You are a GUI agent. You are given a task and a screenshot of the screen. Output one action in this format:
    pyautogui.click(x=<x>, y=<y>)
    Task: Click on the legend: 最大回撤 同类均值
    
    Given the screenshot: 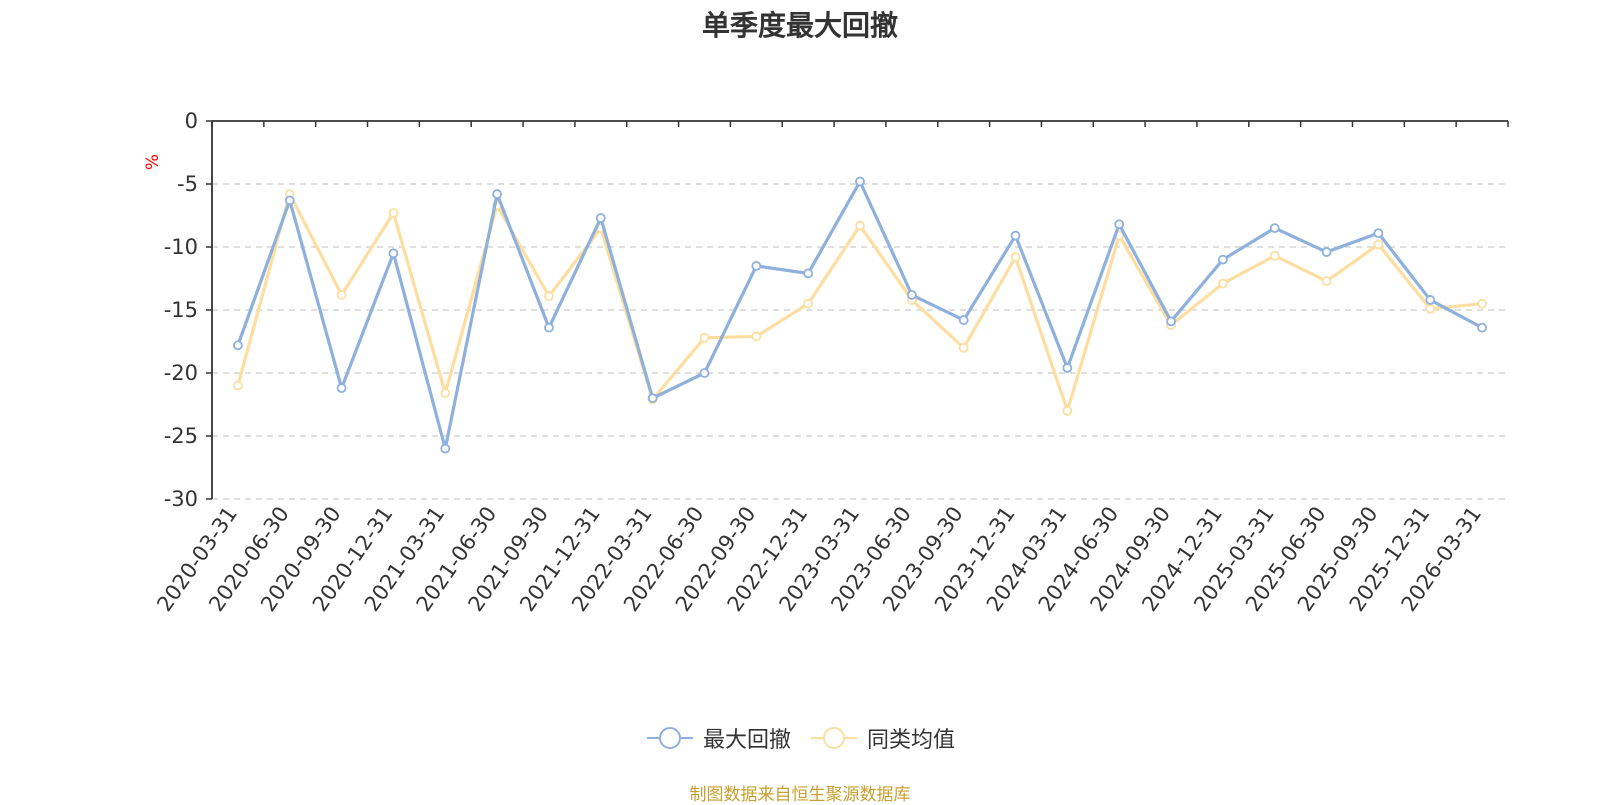 What is the action you would take?
    pyautogui.click(x=800, y=738)
    